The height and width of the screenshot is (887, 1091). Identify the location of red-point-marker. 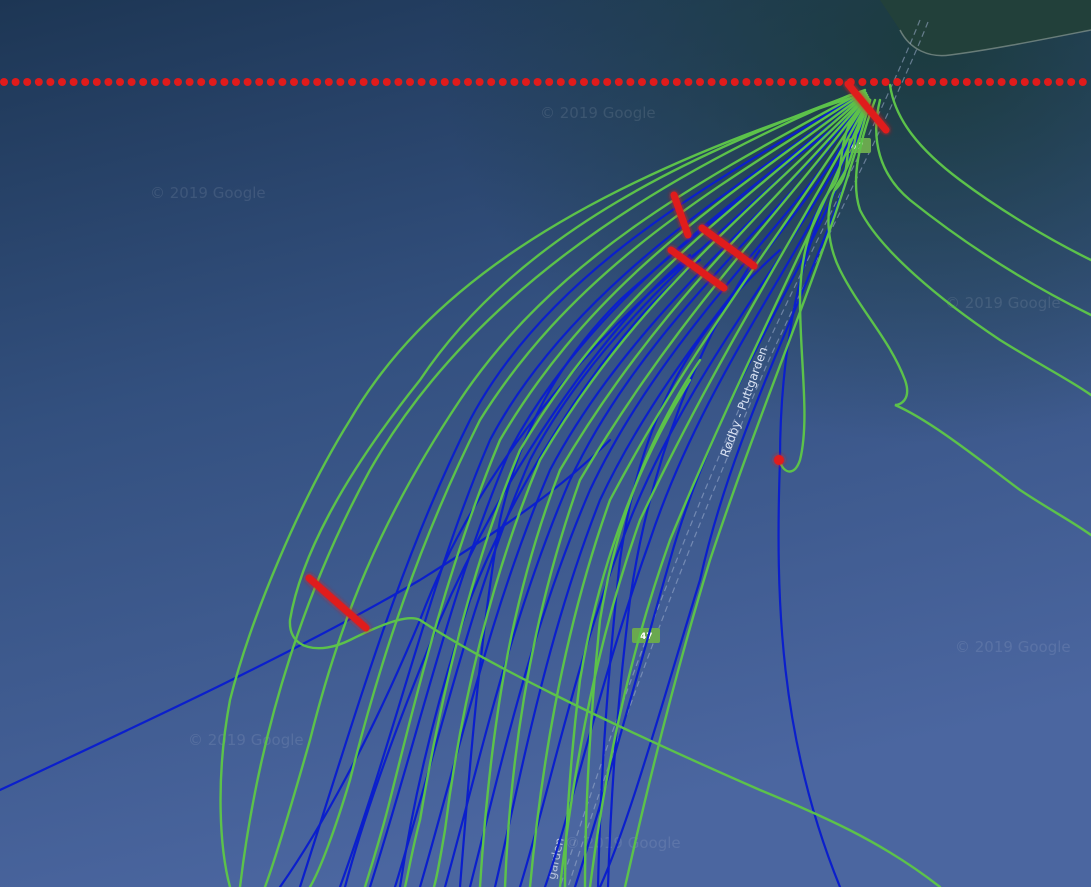
(779, 460).